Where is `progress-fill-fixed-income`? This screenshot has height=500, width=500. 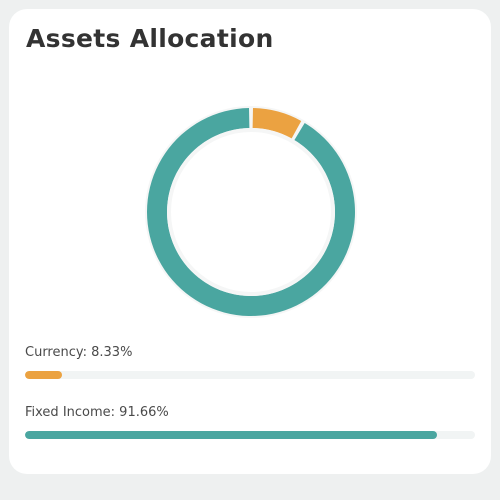 progress-fill-fixed-income is located at coordinates (231, 435).